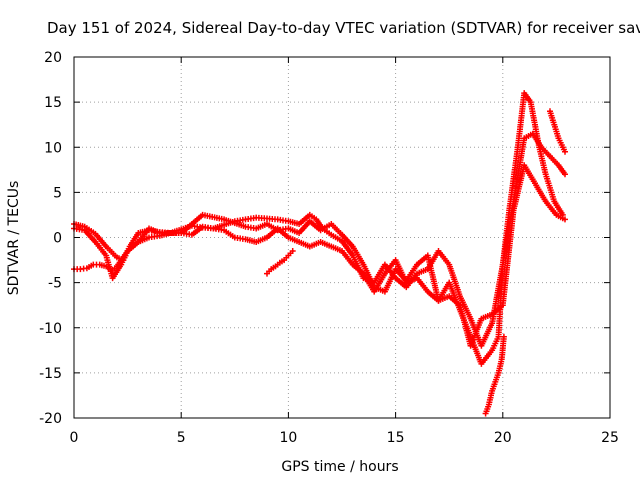  Describe the element at coordinates (610, 438) in the screenshot. I see `x-tick-label: 25` at that location.